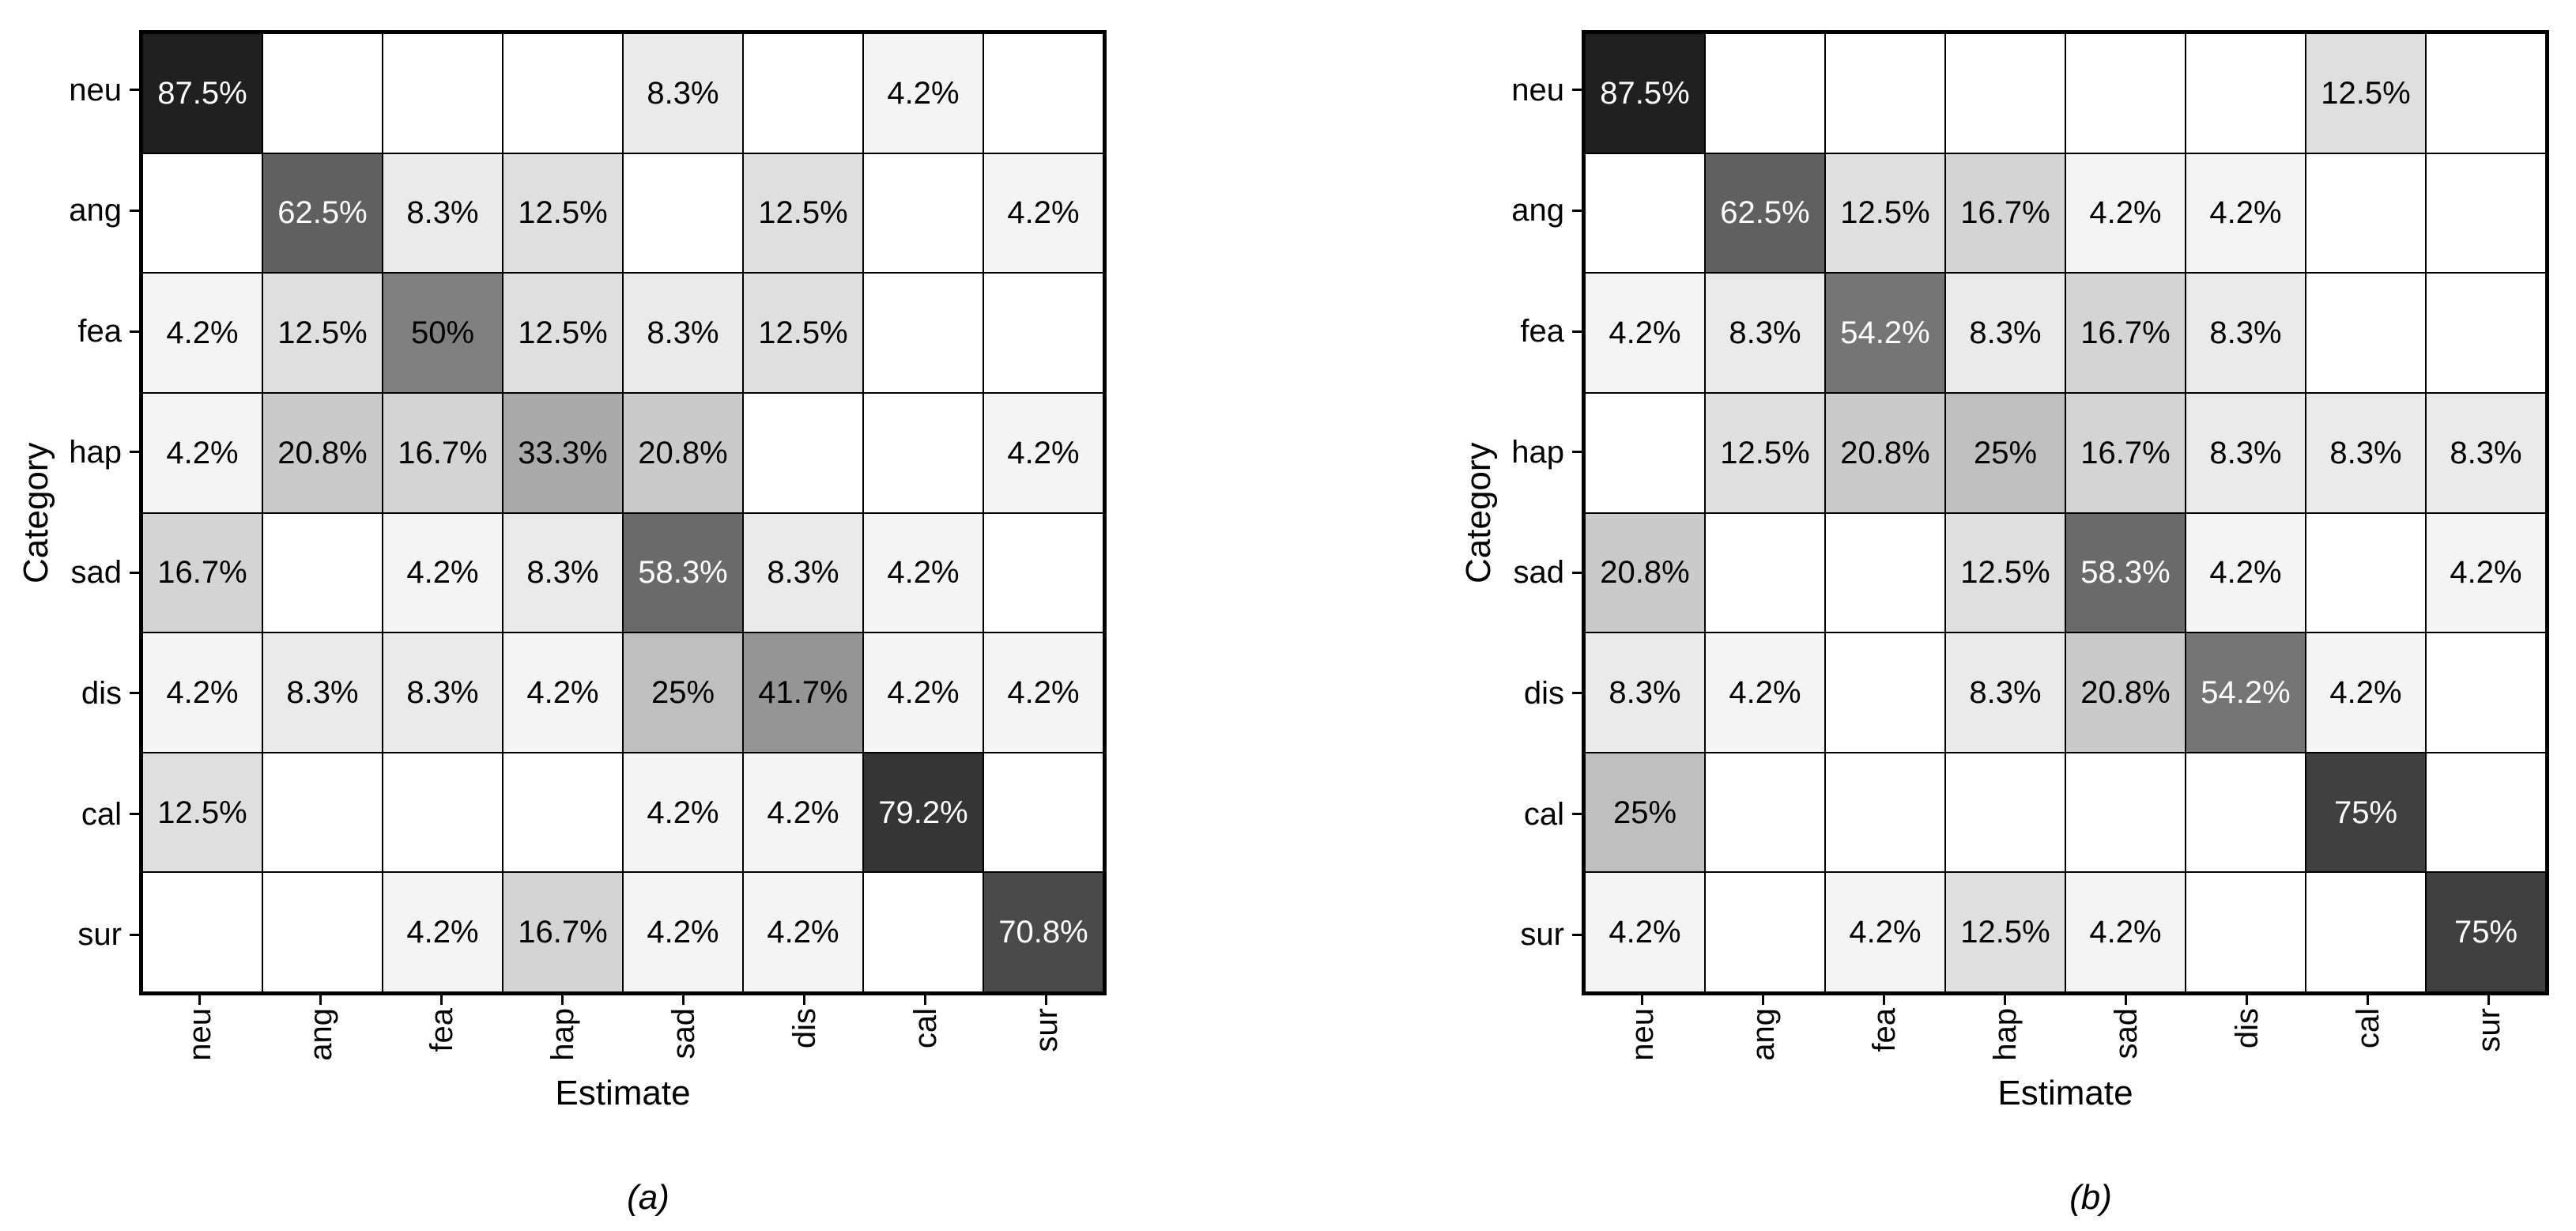  Describe the element at coordinates (2126, 1033) in the screenshot. I see `x-tick-label: sad` at that location.